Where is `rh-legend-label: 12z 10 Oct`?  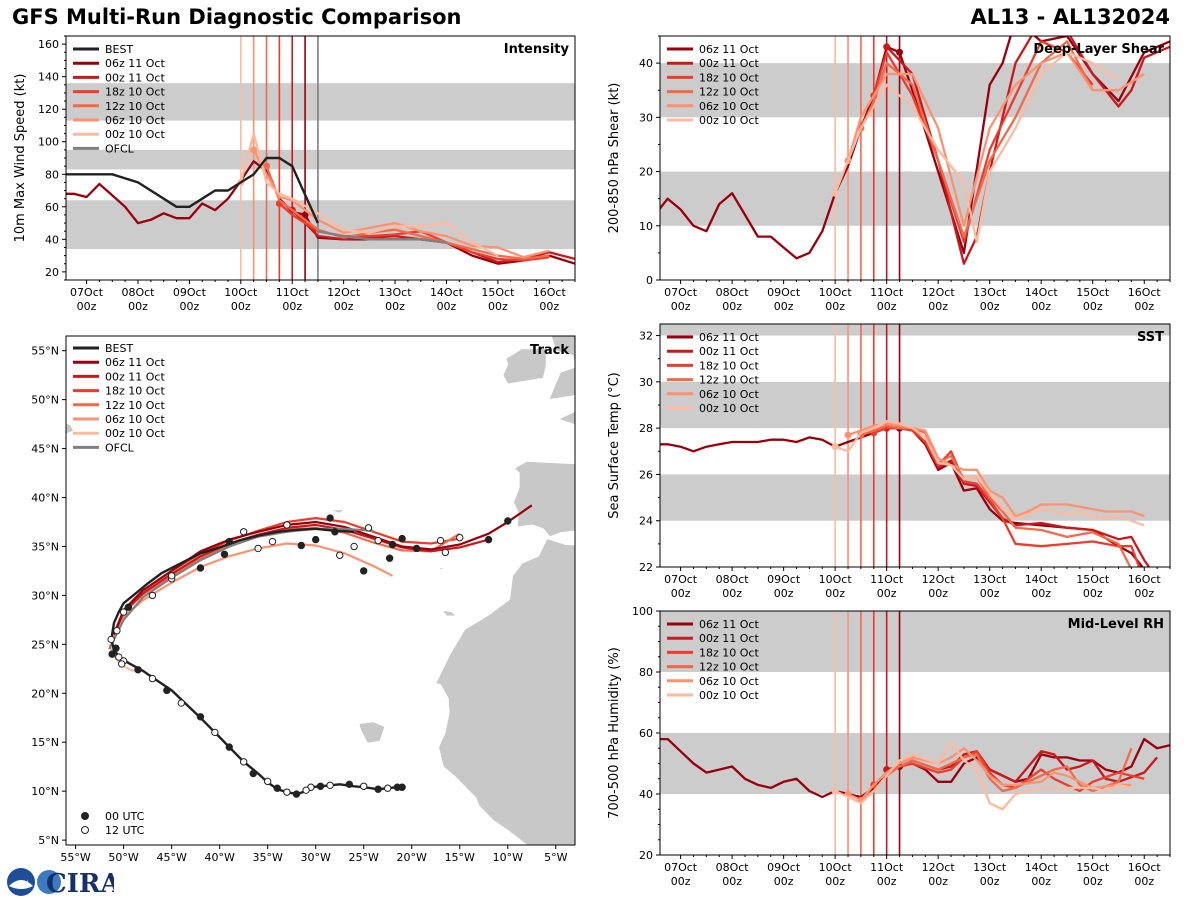
rh-legend-label: 12z 10 Oct is located at coordinates (729, 667).